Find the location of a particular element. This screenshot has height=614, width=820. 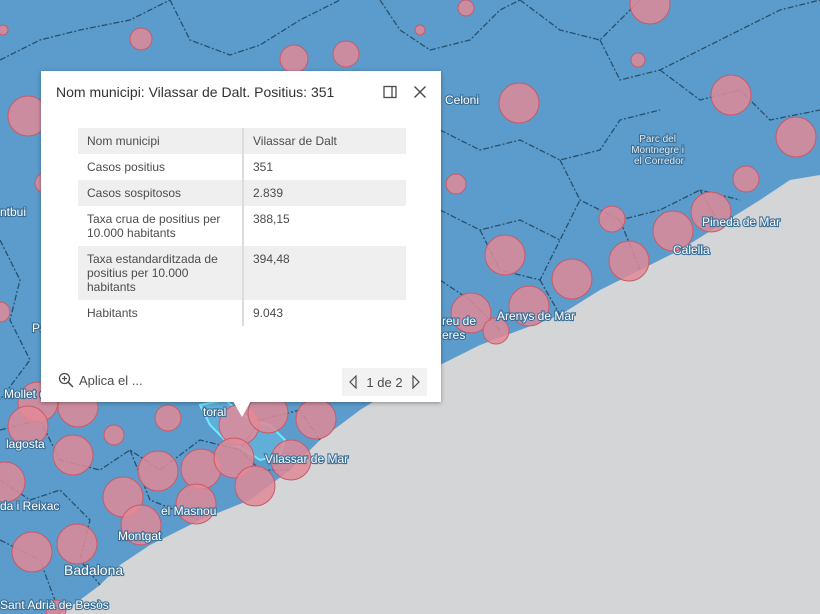

map-label: el Masnou is located at coordinates (188, 511).